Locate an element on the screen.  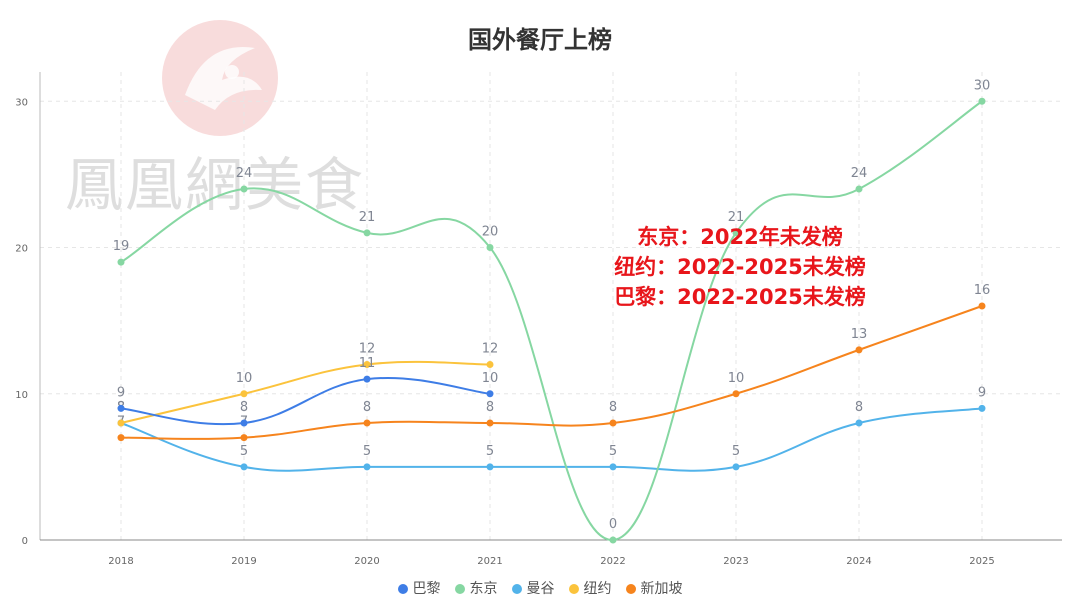
annotation-tokyo: 东京：2022年未发榜 is located at coordinates (740, 237).